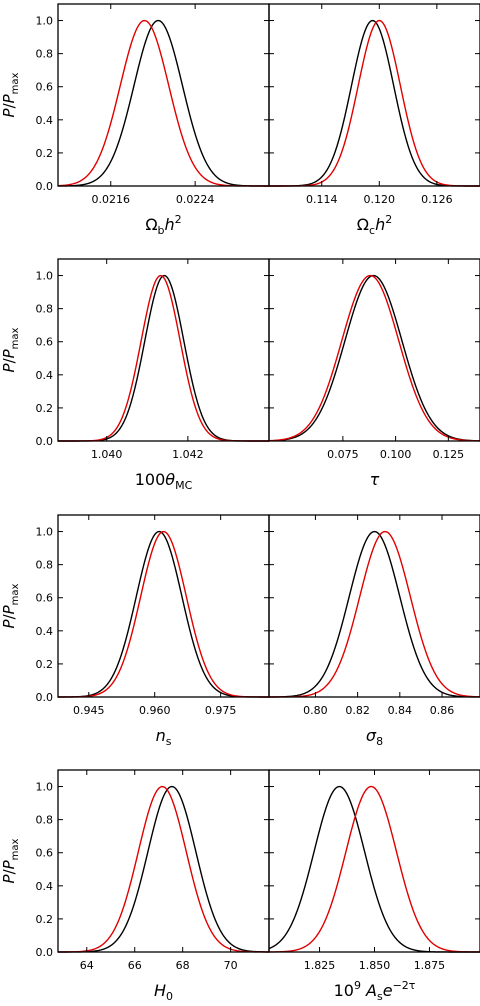 This screenshot has width=480, height=1006. What do you see at coordinates (111, 199) in the screenshot?
I see `x-tick-label: 0.0216` at bounding box center [111, 199].